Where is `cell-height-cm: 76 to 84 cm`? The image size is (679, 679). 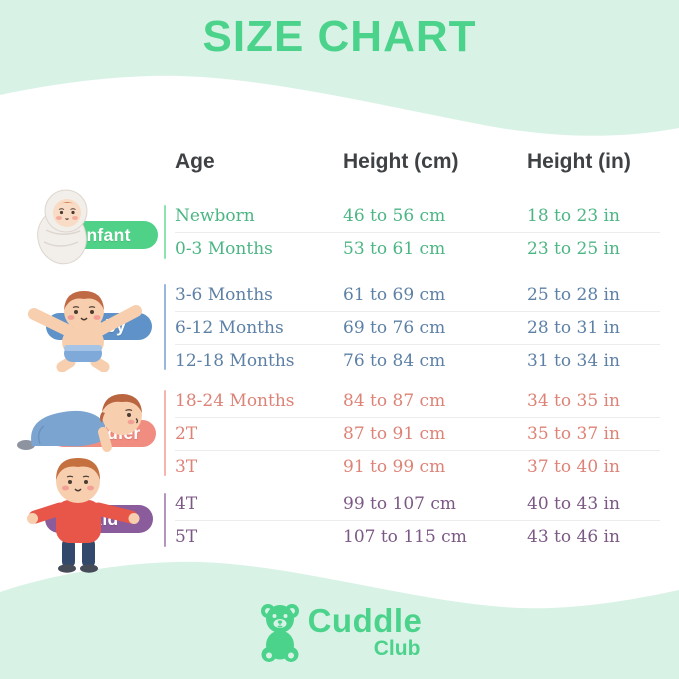 cell-height-cm: 76 to 84 cm is located at coordinates (394, 361).